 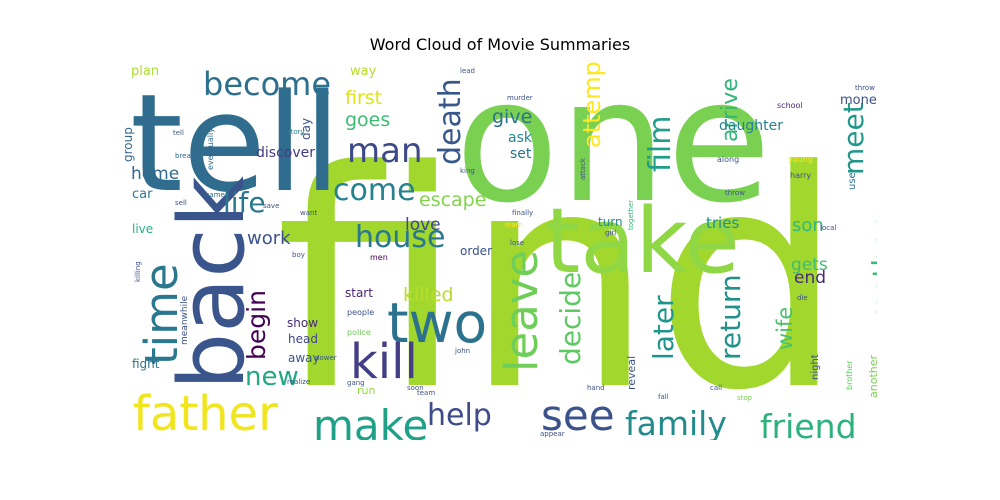 I want to click on word-attack: attack, so click(x=583, y=168).